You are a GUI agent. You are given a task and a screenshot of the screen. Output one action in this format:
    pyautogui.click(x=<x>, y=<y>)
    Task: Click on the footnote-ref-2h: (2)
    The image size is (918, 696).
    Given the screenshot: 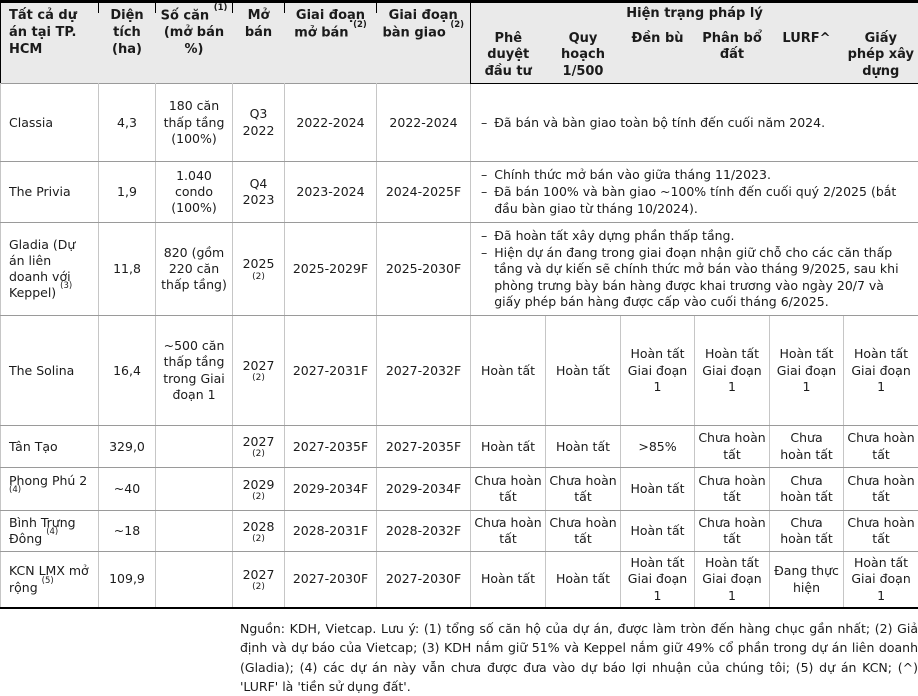 What is the action you would take?
    pyautogui.click(x=258, y=587)
    